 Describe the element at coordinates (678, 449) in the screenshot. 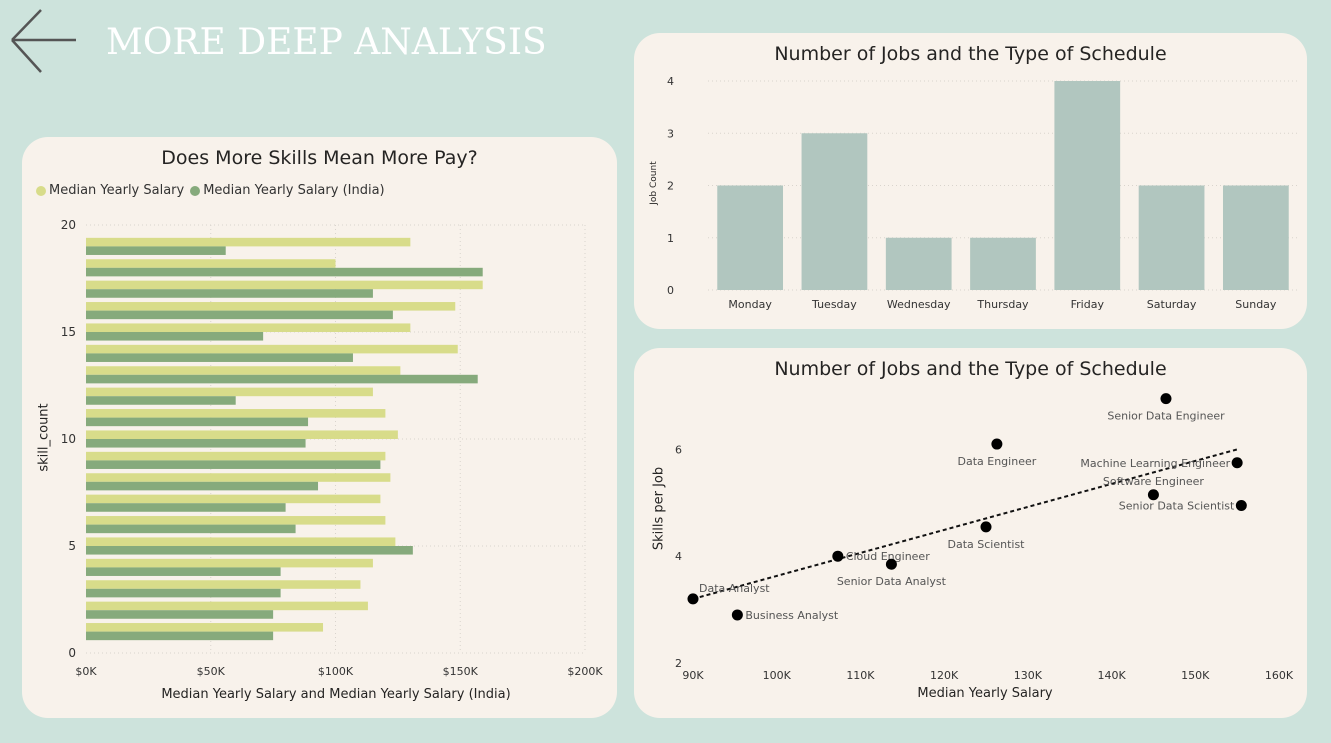

I see `y-tick-label: 6` at that location.